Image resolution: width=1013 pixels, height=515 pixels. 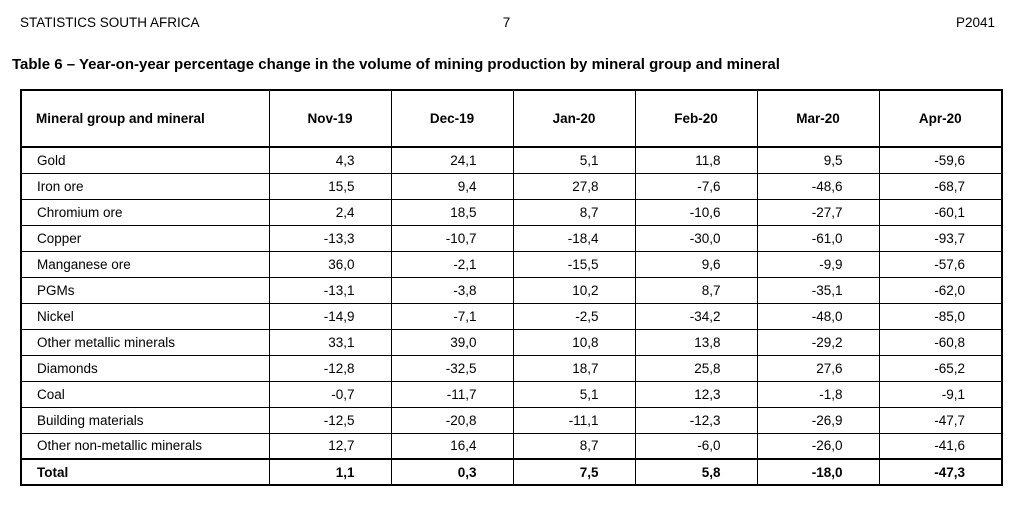 I want to click on value-cell: -41,6, so click(x=940, y=446).